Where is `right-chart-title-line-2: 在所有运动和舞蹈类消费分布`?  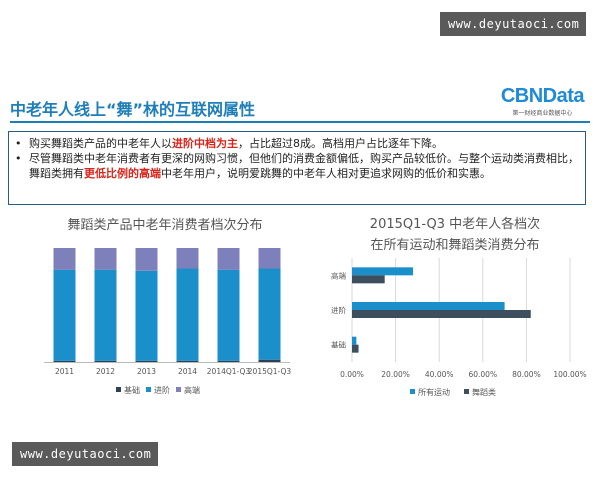
right-chart-title-line-2: 在所有运动和舞蹈类消费分布 is located at coordinates (455, 245).